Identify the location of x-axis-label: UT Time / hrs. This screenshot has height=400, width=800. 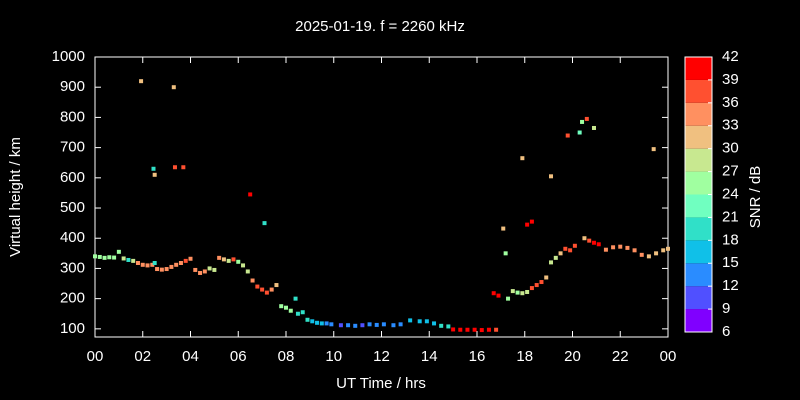
(381, 383).